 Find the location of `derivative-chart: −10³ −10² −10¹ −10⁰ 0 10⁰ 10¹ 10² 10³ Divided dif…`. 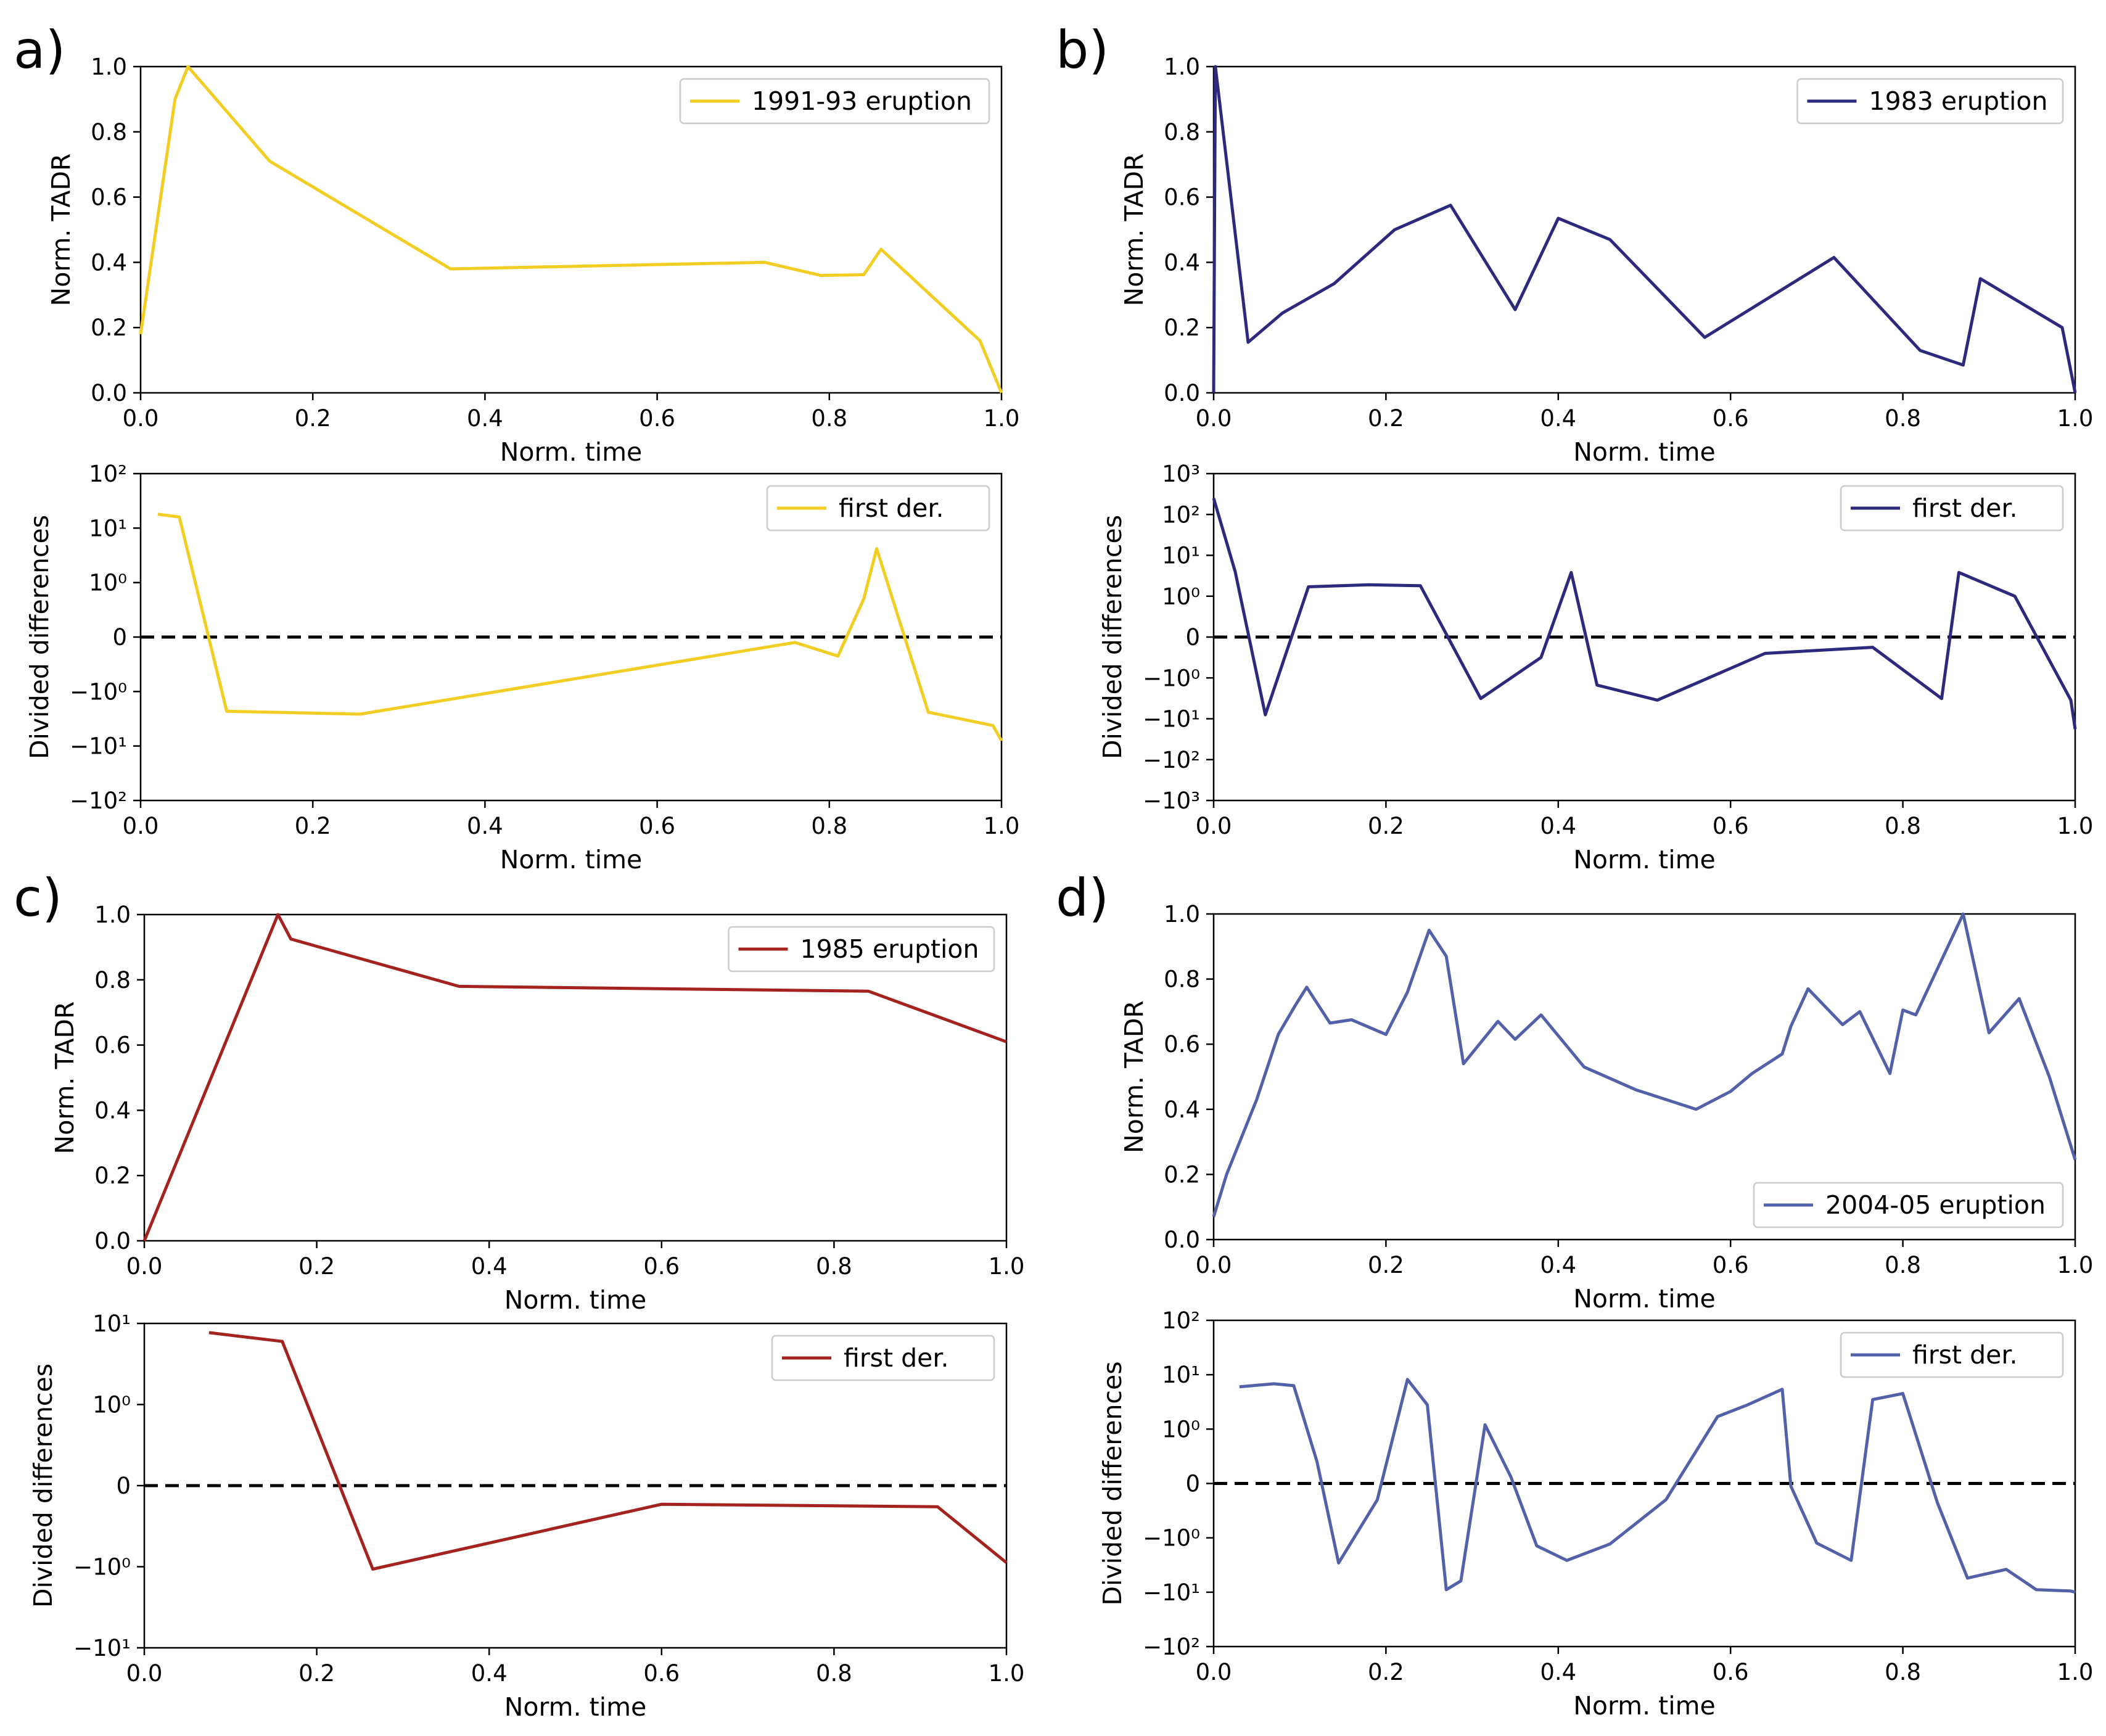

derivative-chart: −10³ −10² −10¹ −10⁰ 0 10⁰ 10¹ 10² 10³ Divided dif… is located at coordinates (1595, 668).